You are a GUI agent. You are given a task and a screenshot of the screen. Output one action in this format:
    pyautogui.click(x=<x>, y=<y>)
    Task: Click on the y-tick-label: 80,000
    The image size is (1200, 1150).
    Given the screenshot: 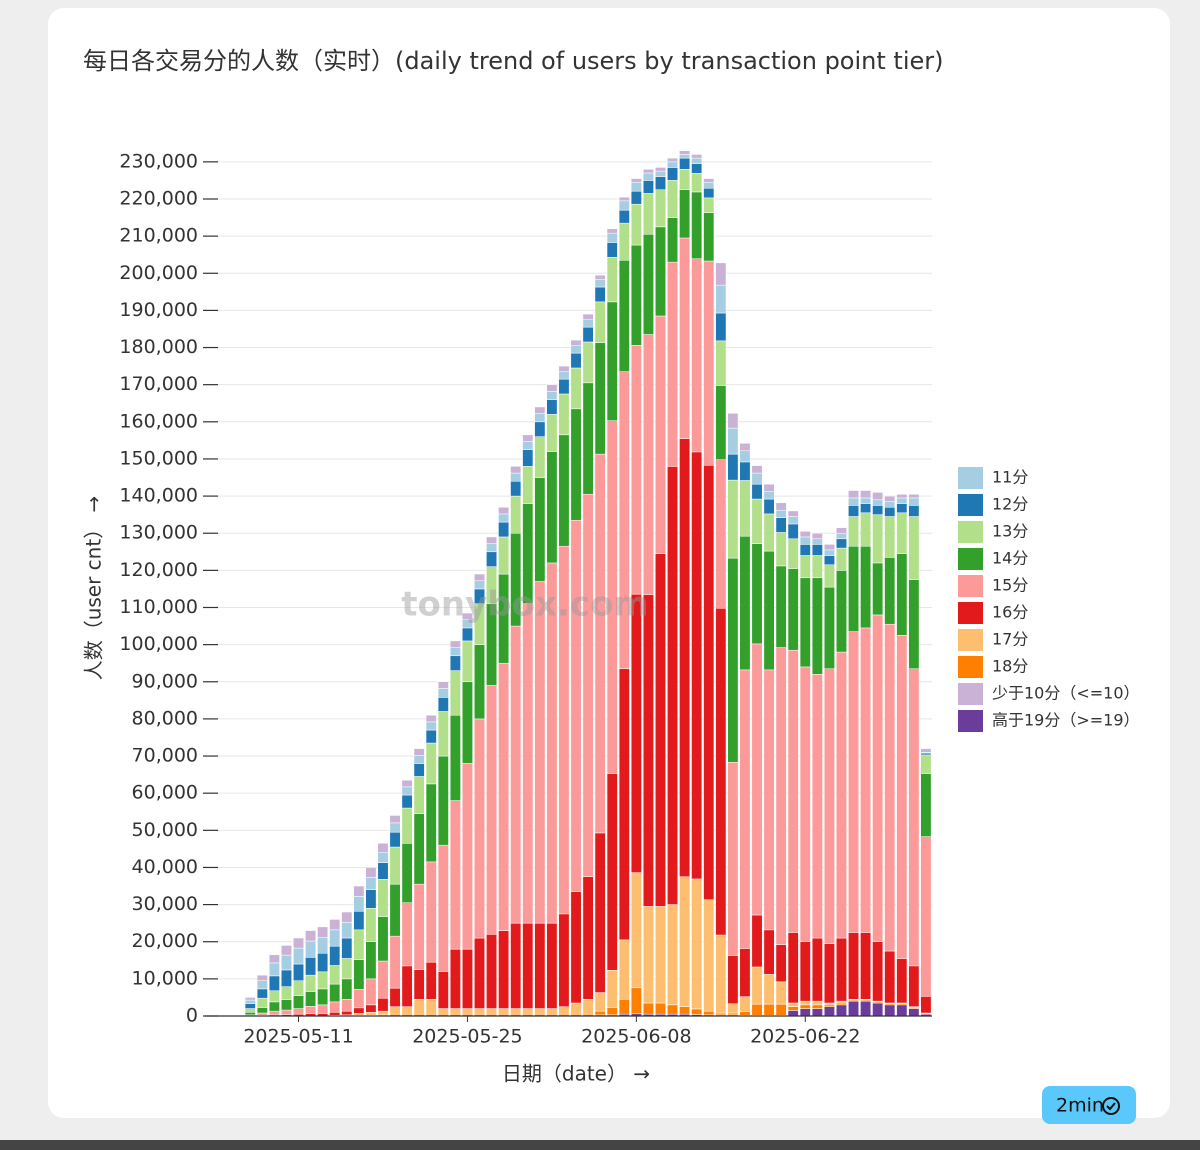 What is the action you would take?
    pyautogui.click(x=165, y=718)
    